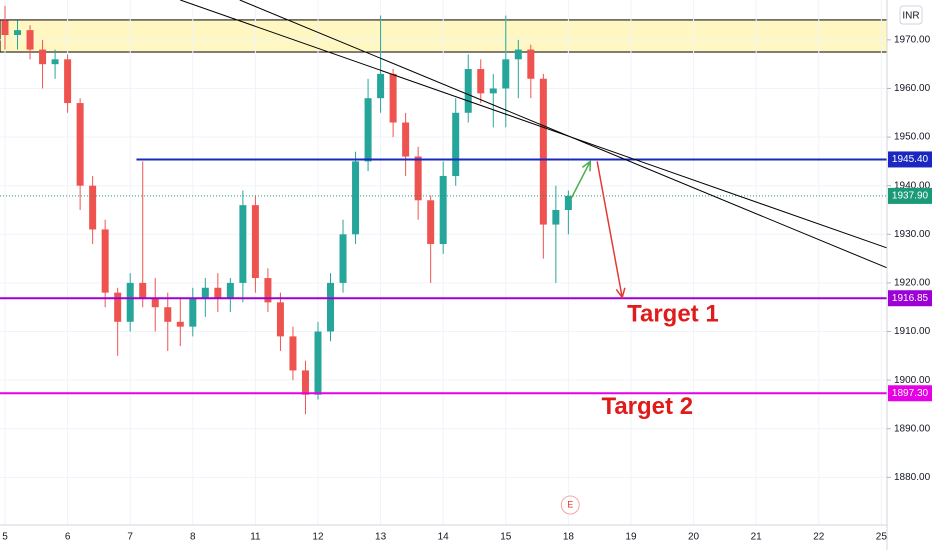 This screenshot has width=932, height=550. Describe the element at coordinates (318, 537) in the screenshot. I see `x-tick-label: 12` at that location.